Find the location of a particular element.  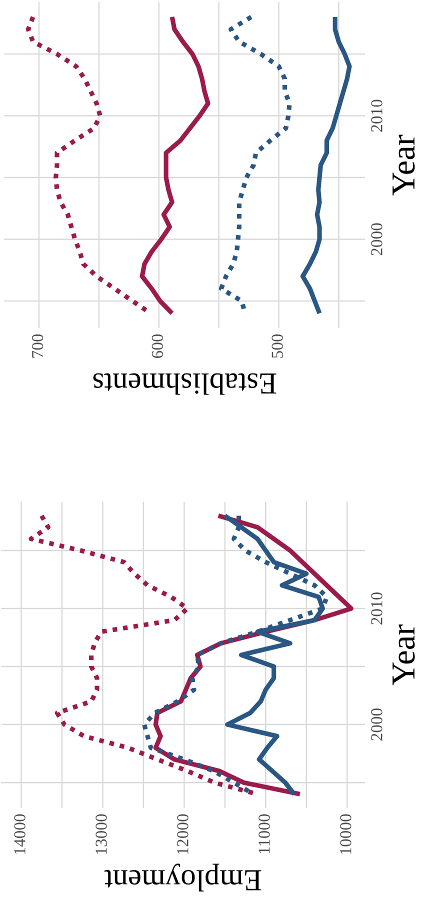

x-tick-label: 10000 is located at coordinates (346, 834).